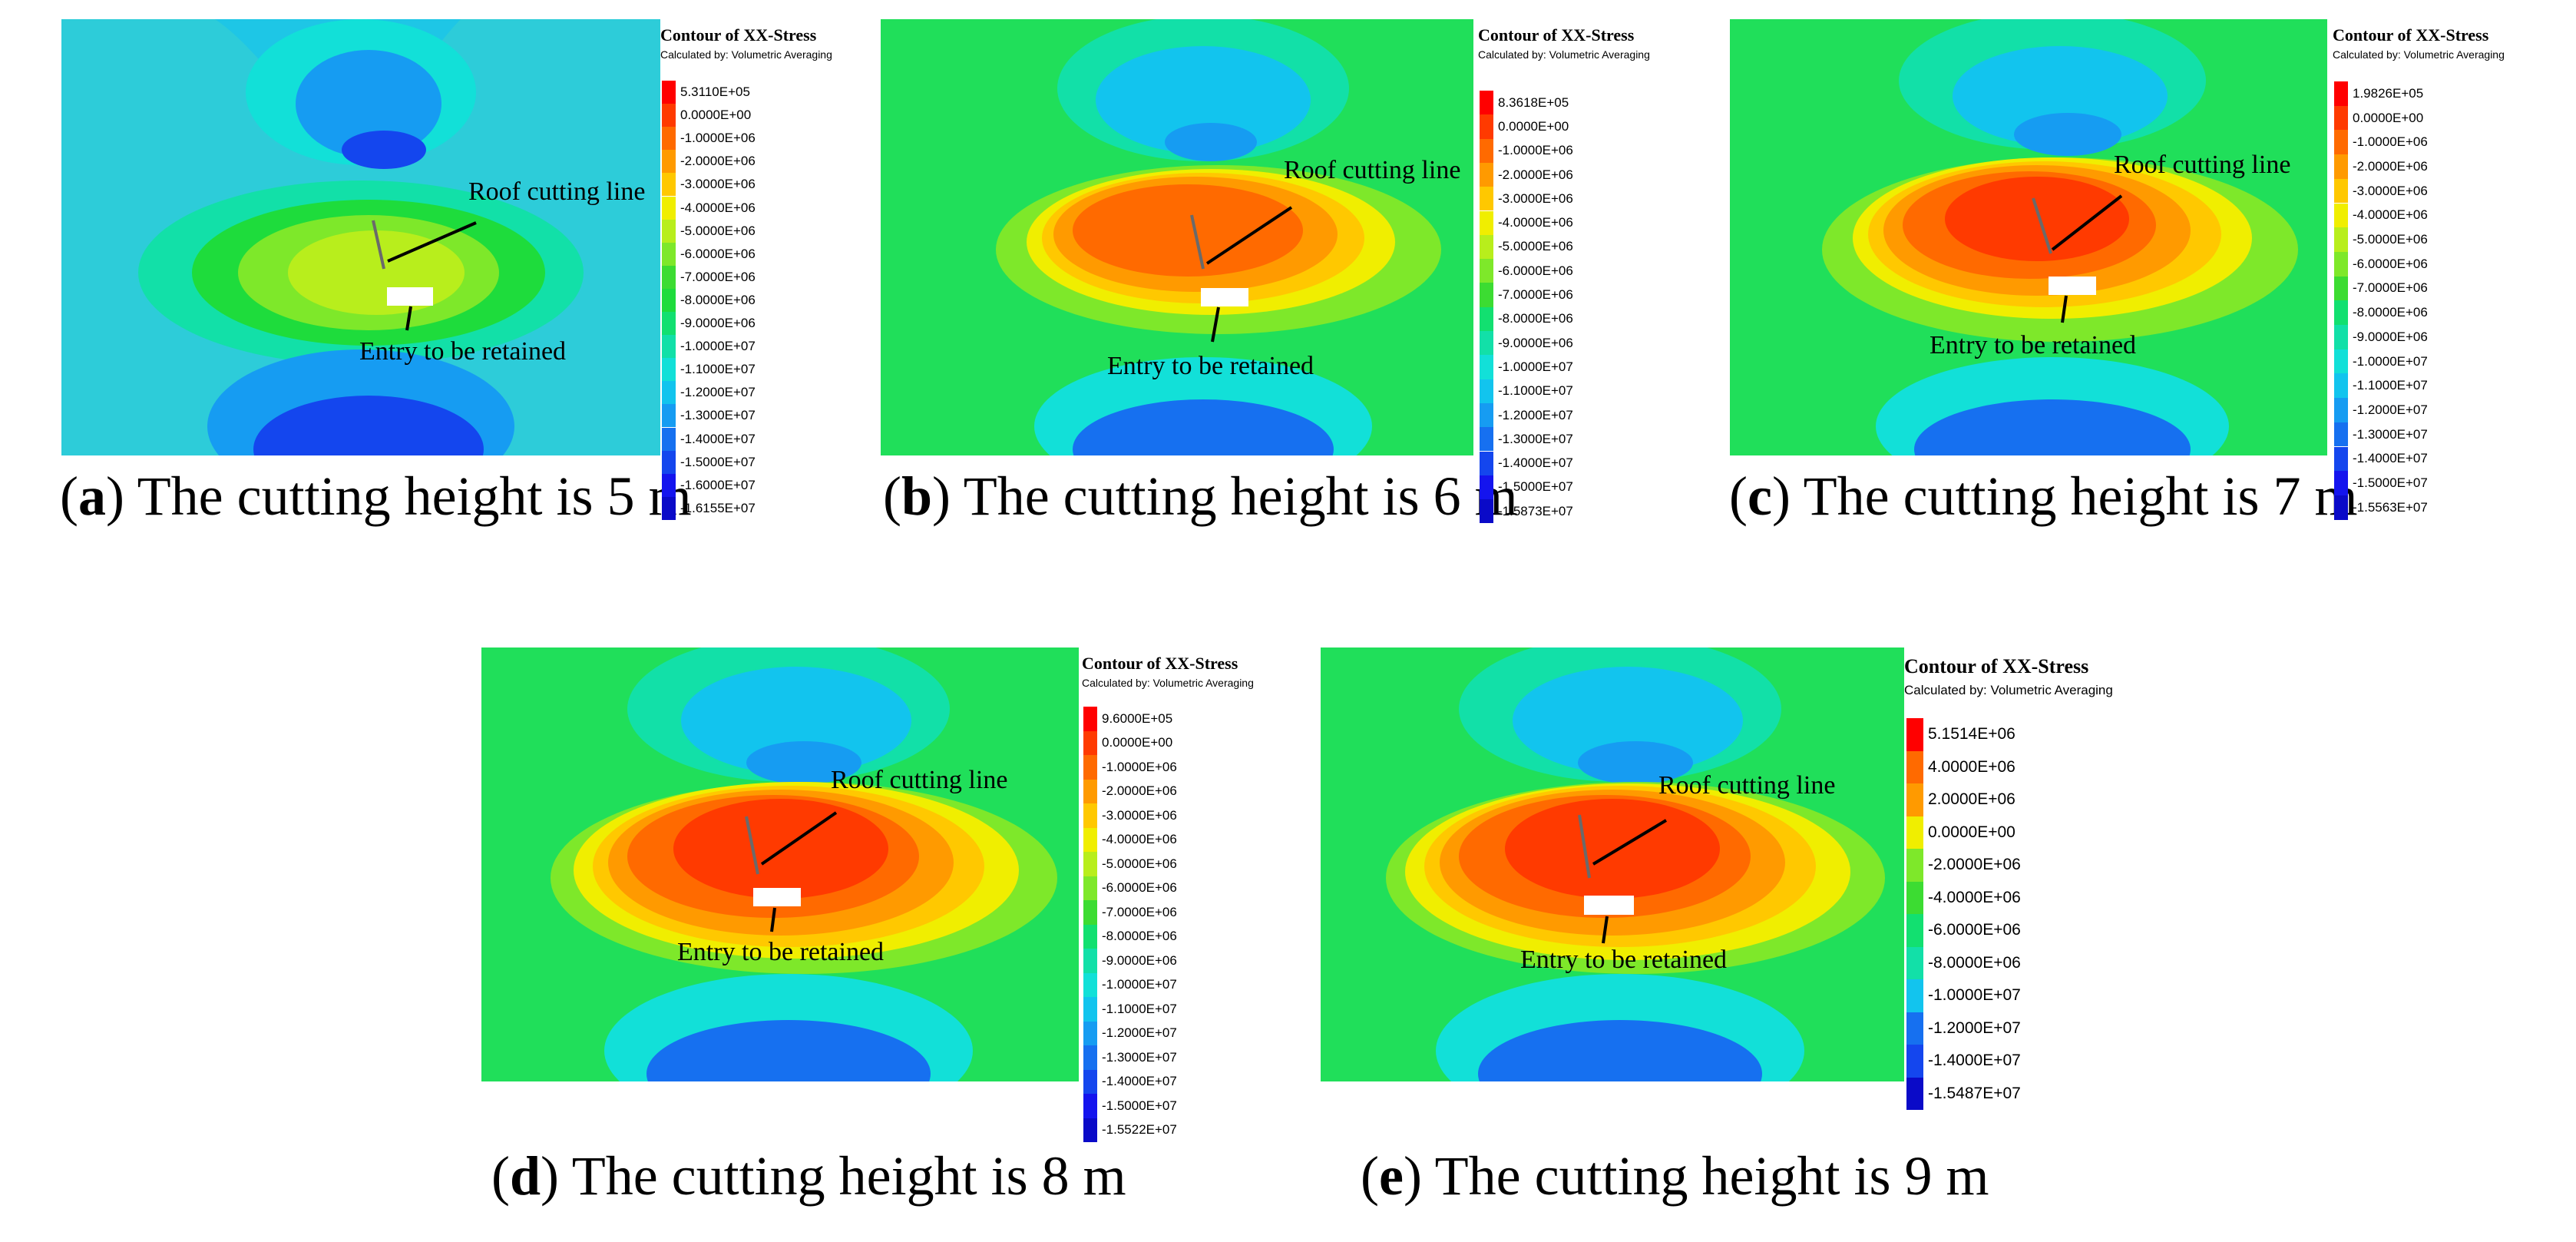 Image resolution: width=2576 pixels, height=1242 pixels. Describe the element at coordinates (1963, 1093) in the screenshot. I see `legend-row: -1.5487E+07` at that location.